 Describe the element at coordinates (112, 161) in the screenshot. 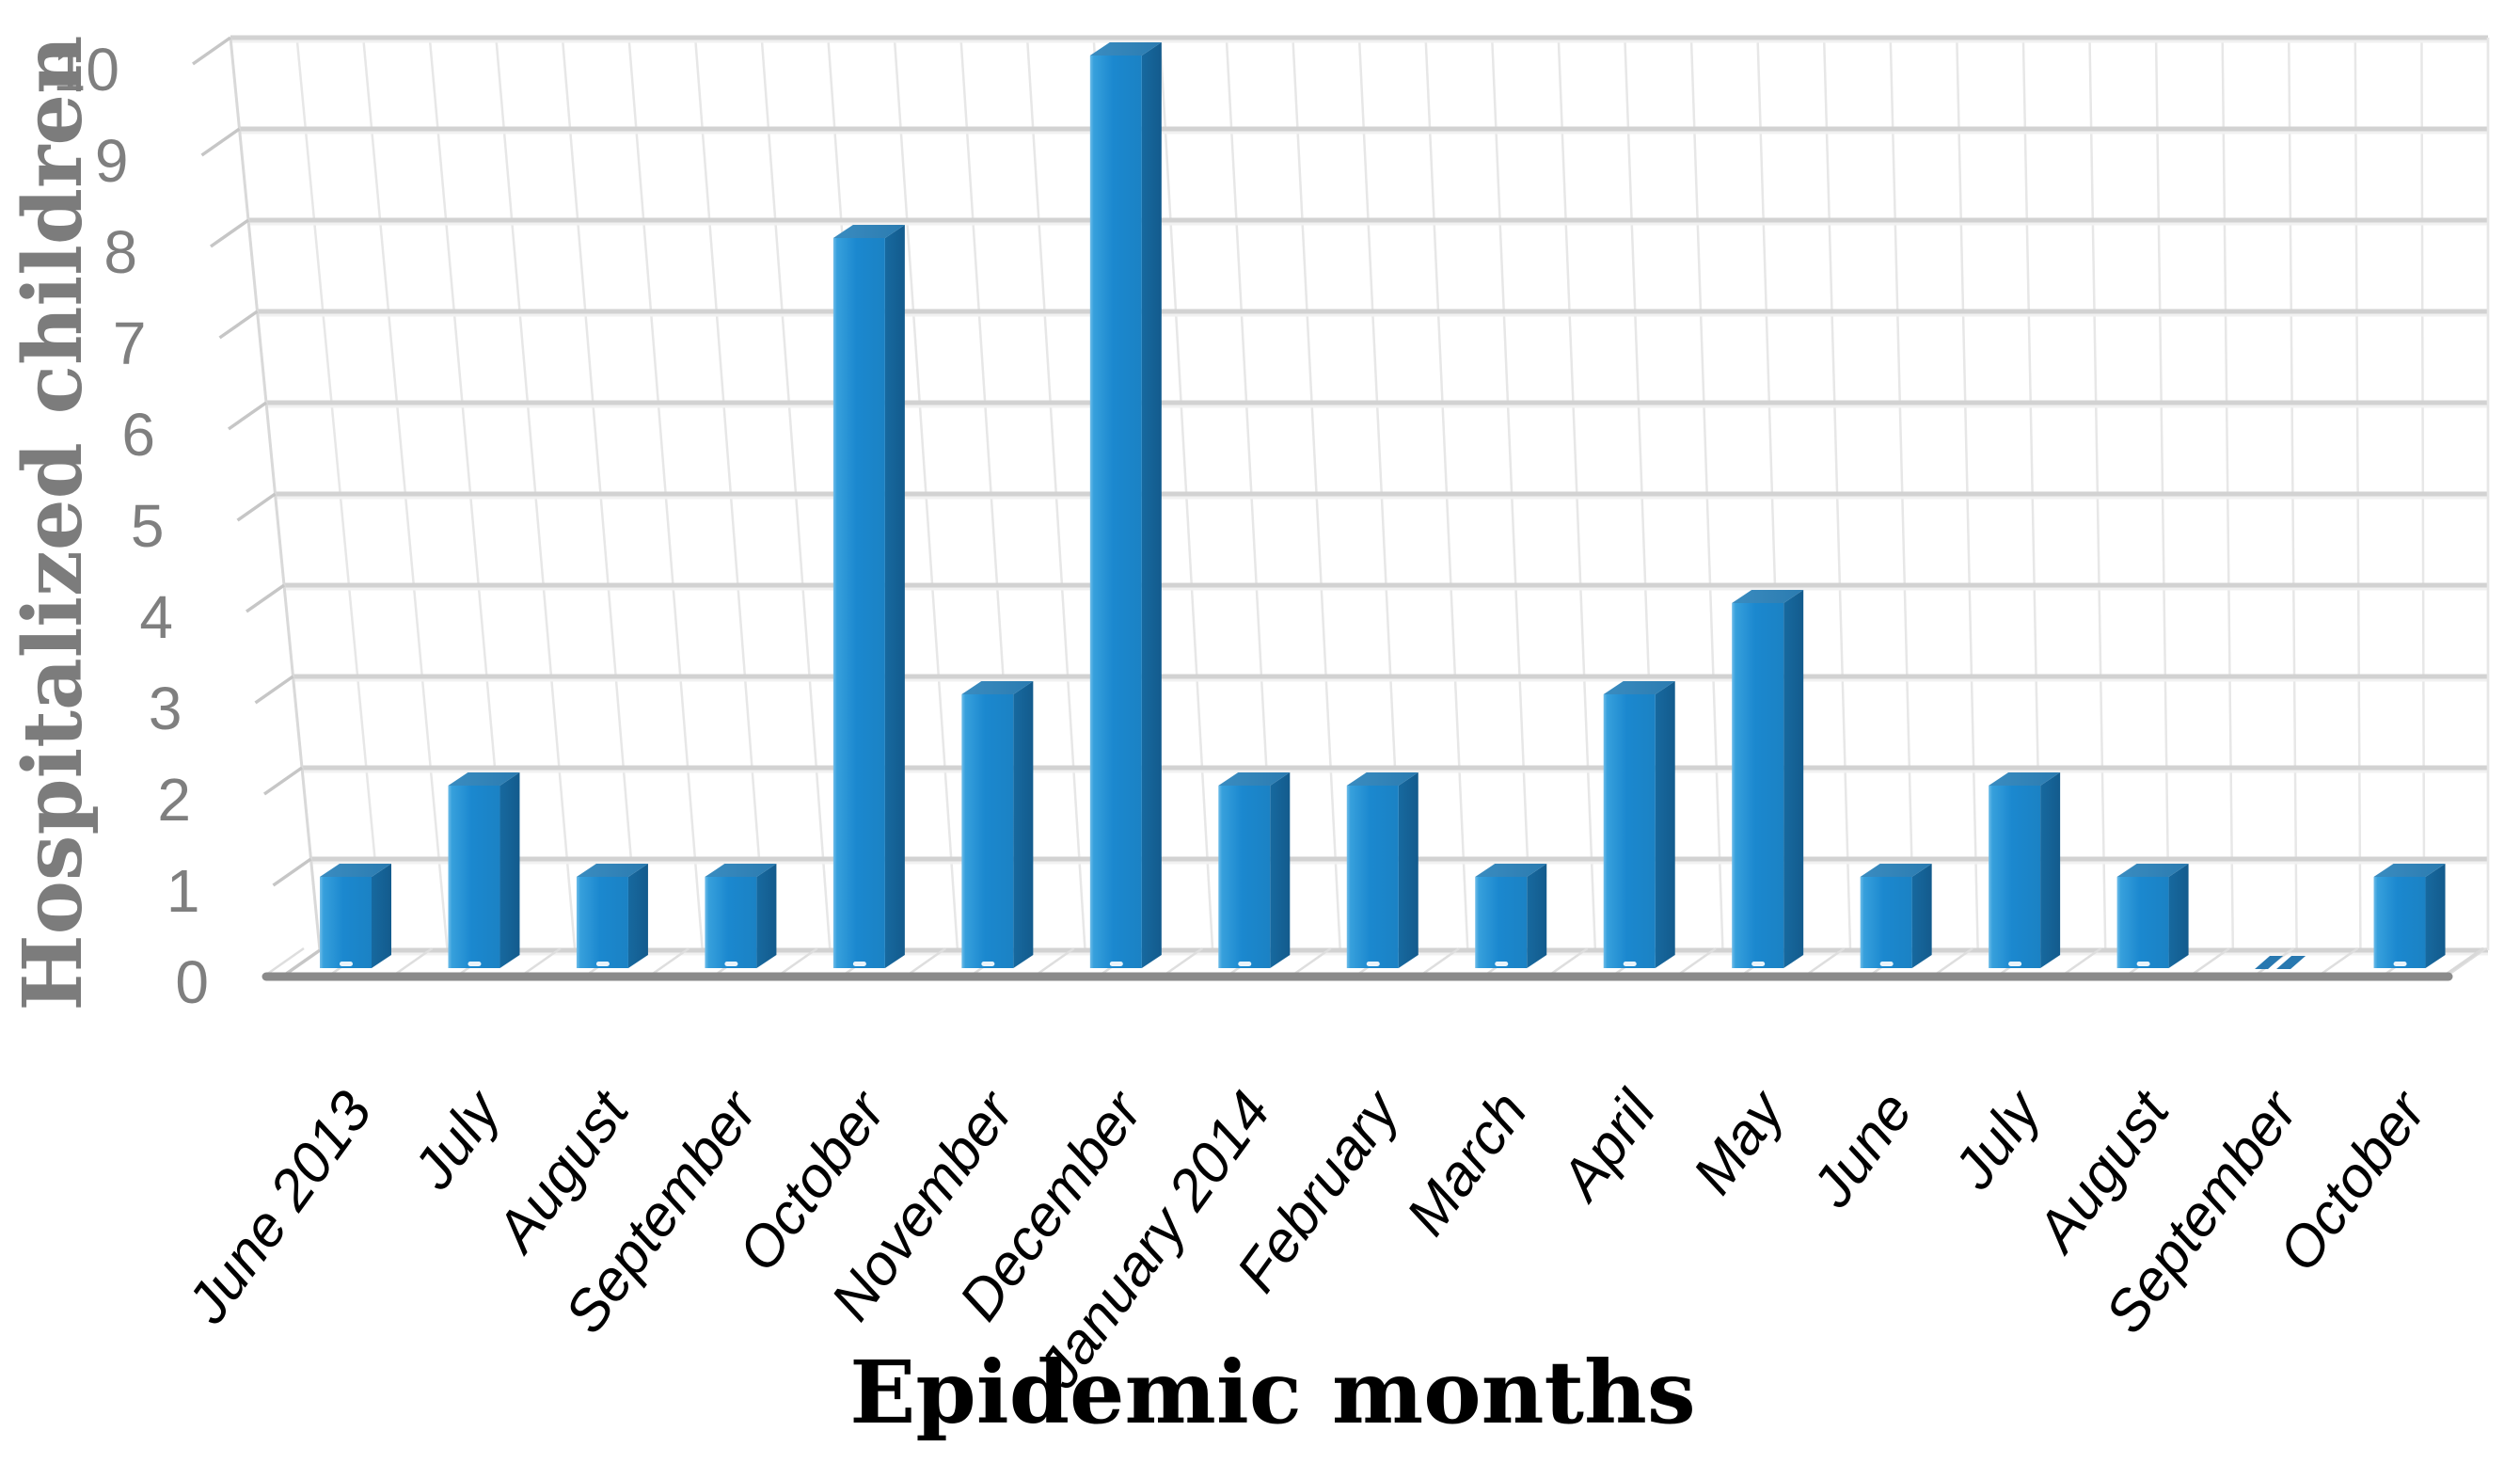

I see `y-tick-label: 9` at that location.